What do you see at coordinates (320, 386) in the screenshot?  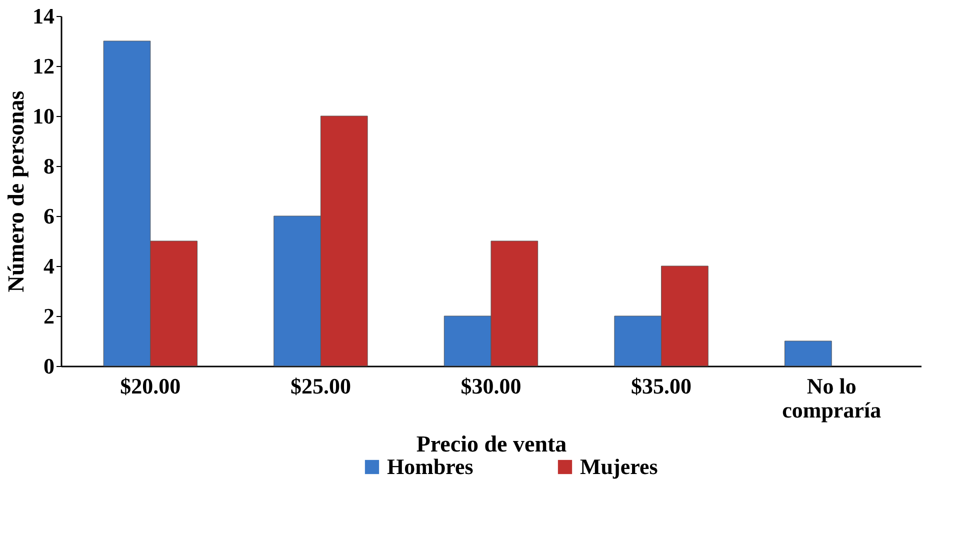 I see `x-tick-label: $25.00` at bounding box center [320, 386].